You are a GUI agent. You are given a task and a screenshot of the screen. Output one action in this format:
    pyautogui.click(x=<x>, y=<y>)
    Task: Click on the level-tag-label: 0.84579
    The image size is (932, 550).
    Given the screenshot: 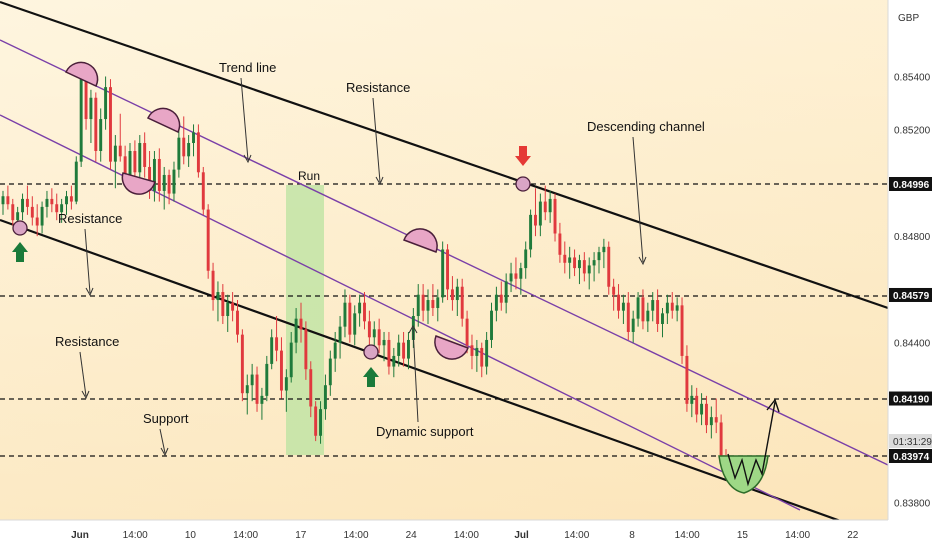 What is the action you would take?
    pyautogui.click(x=911, y=296)
    